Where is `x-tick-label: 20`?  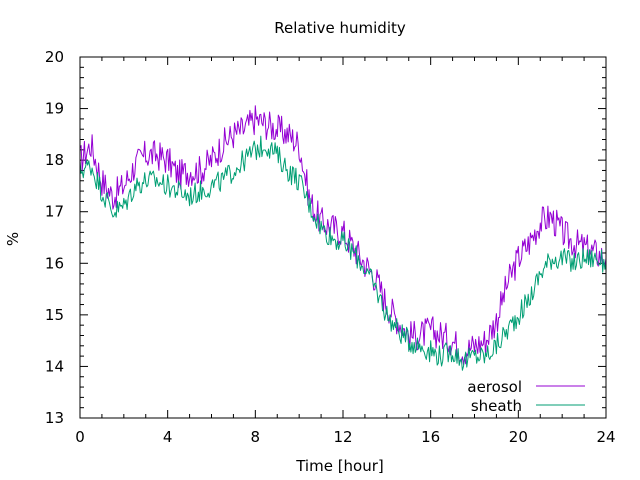 x-tick-label: 20 is located at coordinates (518, 437).